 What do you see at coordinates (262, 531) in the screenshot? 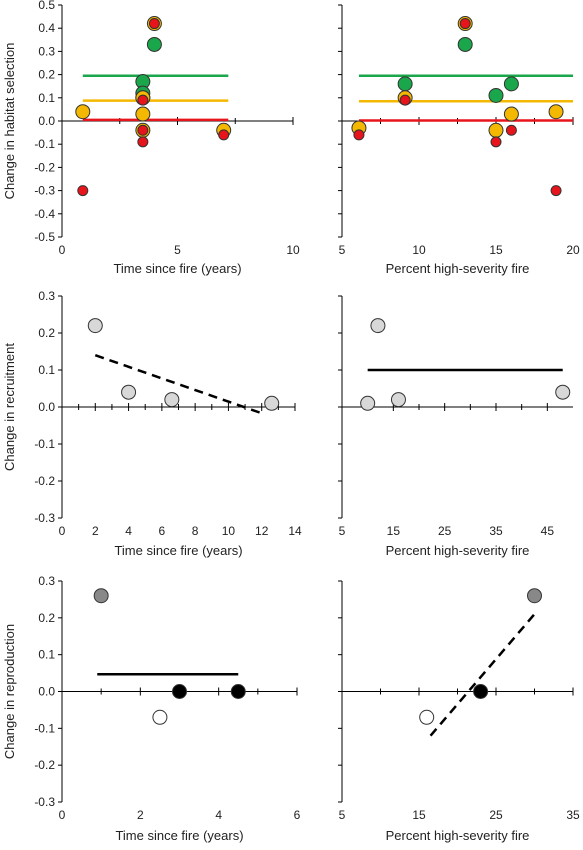
I see `x-tick-label: 12` at bounding box center [262, 531].